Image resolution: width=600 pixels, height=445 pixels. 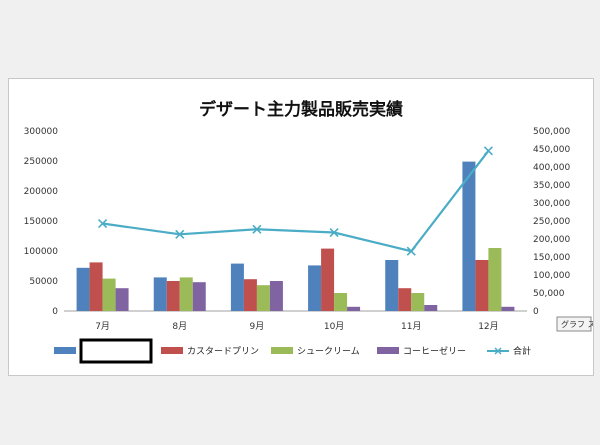 I want to click on y2-tick-label: 250,000, so click(x=551, y=222).